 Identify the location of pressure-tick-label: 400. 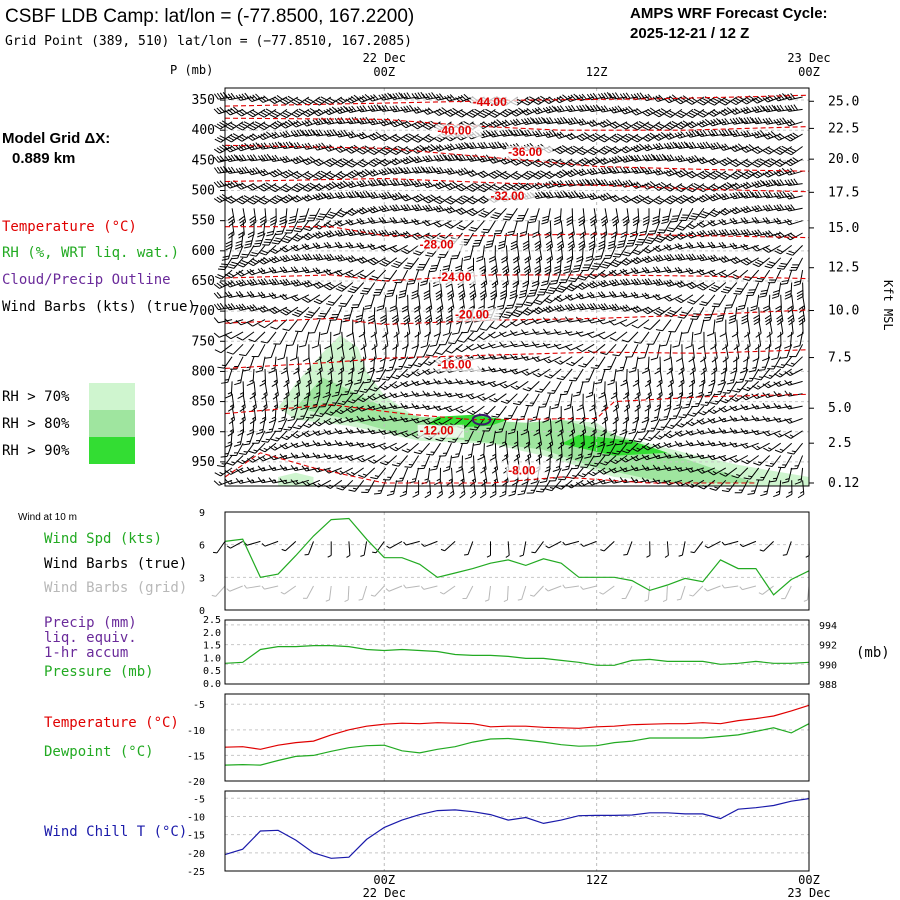
(203, 130).